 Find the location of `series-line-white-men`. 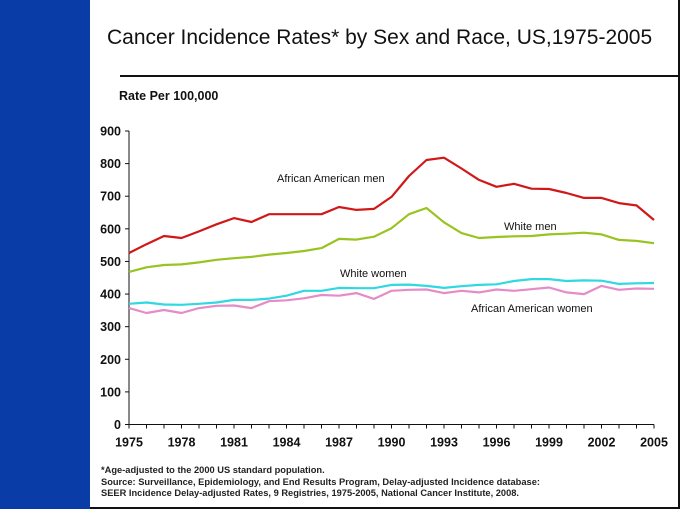

series-line-white-men is located at coordinates (391, 239).